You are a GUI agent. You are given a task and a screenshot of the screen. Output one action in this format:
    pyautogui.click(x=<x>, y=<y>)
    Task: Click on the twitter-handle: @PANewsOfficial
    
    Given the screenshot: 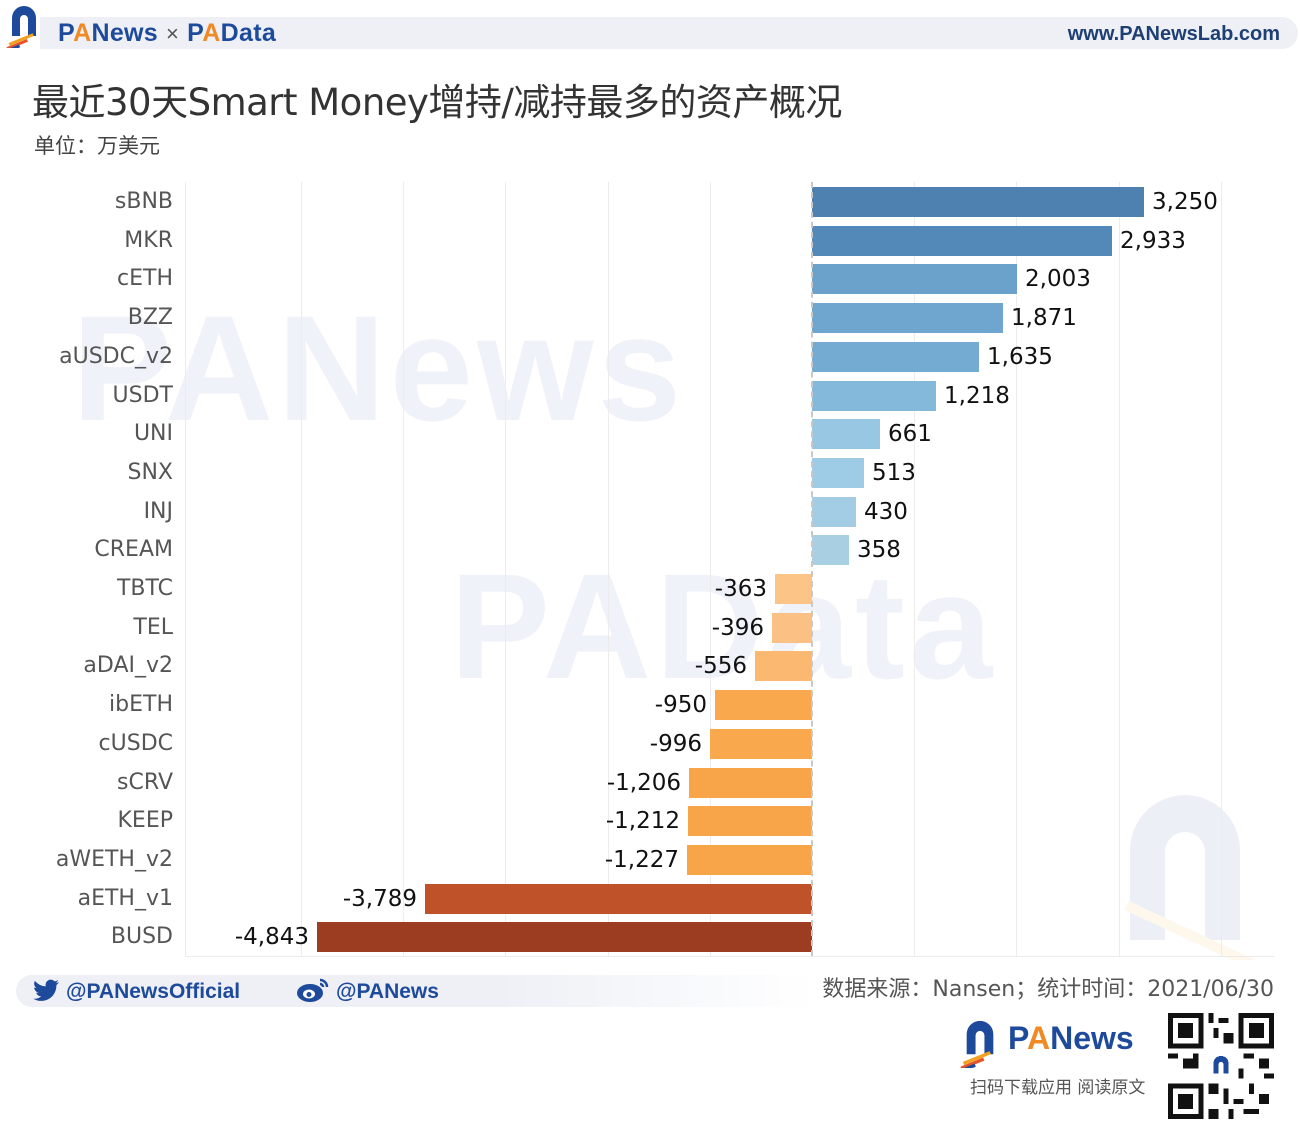 What is the action you would take?
    pyautogui.click(x=136, y=991)
    